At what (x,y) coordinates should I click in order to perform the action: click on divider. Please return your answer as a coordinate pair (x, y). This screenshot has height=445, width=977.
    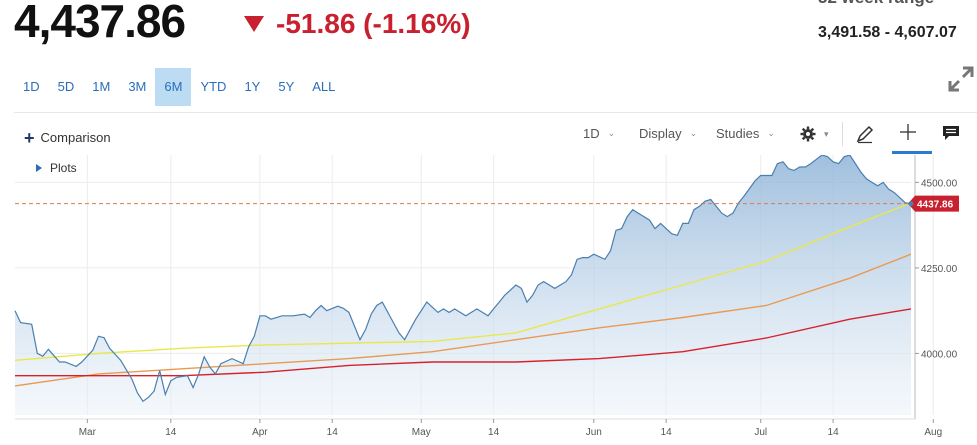
    Looking at the image, I should click on (495, 112).